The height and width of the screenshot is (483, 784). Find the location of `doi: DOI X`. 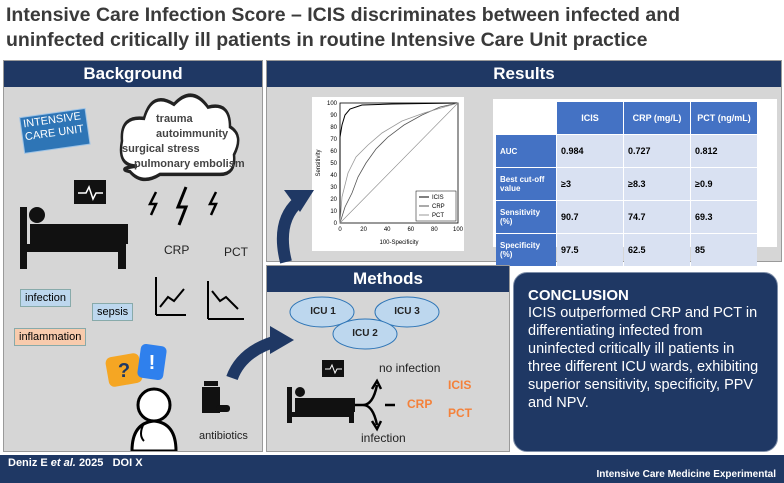

doi: DOI X is located at coordinates (127, 463).